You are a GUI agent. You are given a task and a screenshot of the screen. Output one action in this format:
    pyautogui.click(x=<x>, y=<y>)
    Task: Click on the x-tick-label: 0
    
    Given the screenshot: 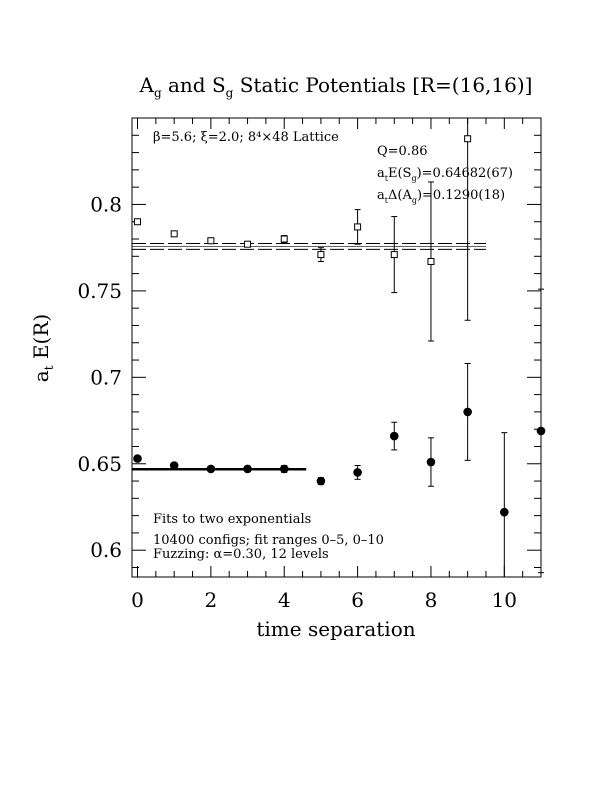 What is the action you would take?
    pyautogui.click(x=137, y=600)
    